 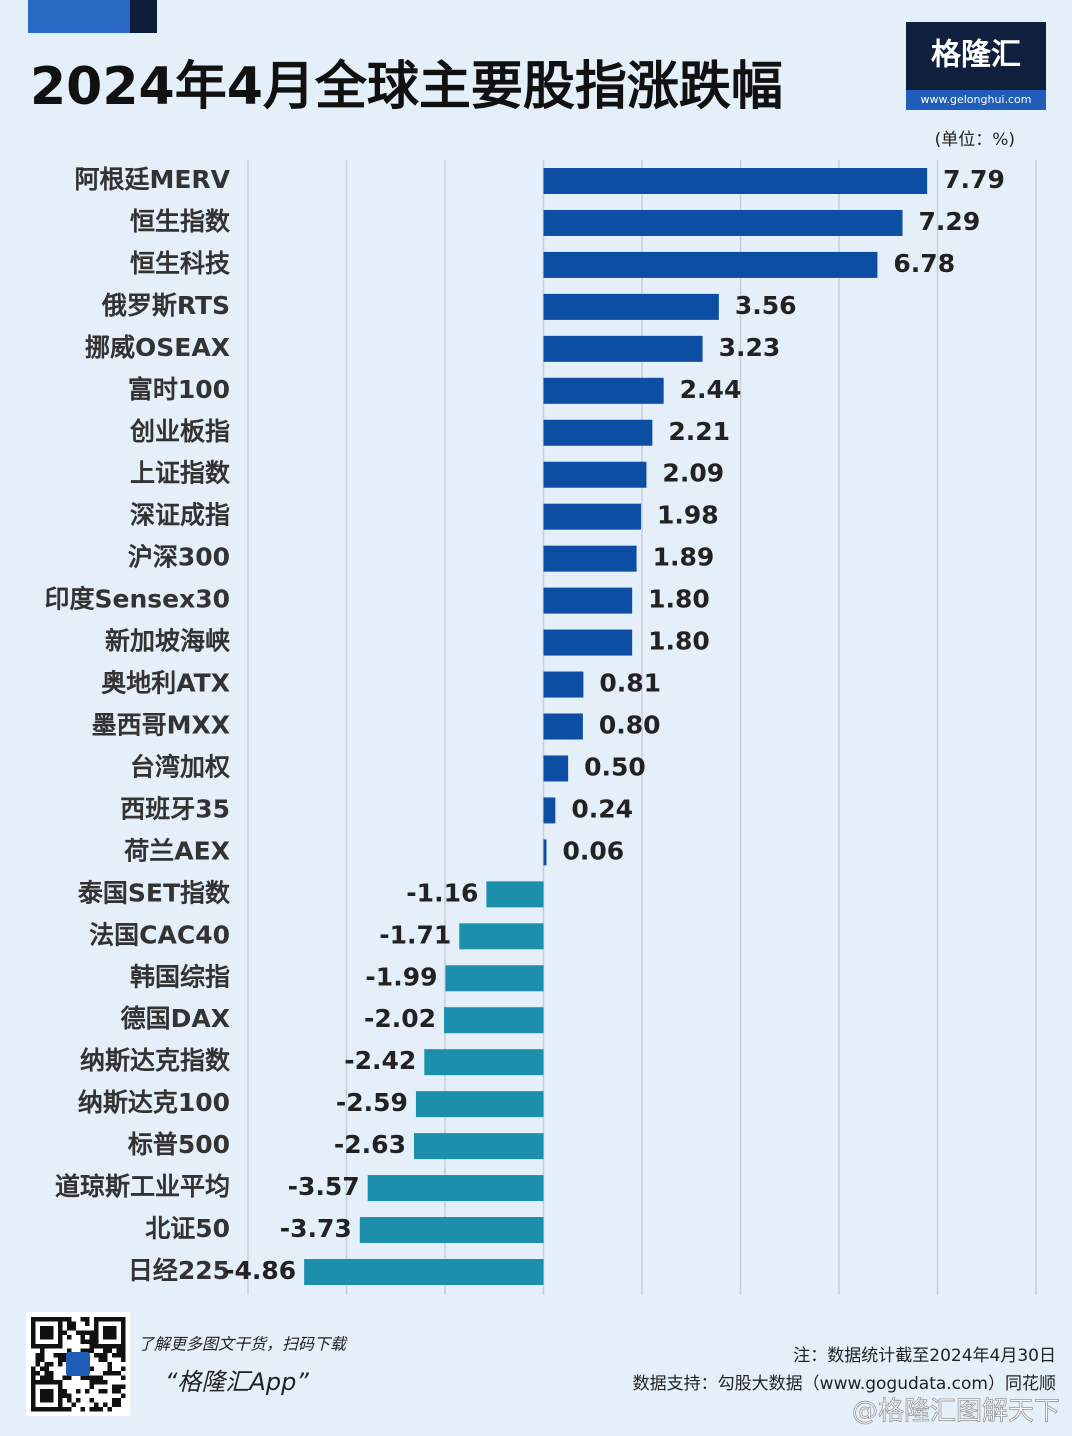 I want to click on category-label: 印度Sensex30, so click(x=137, y=599).